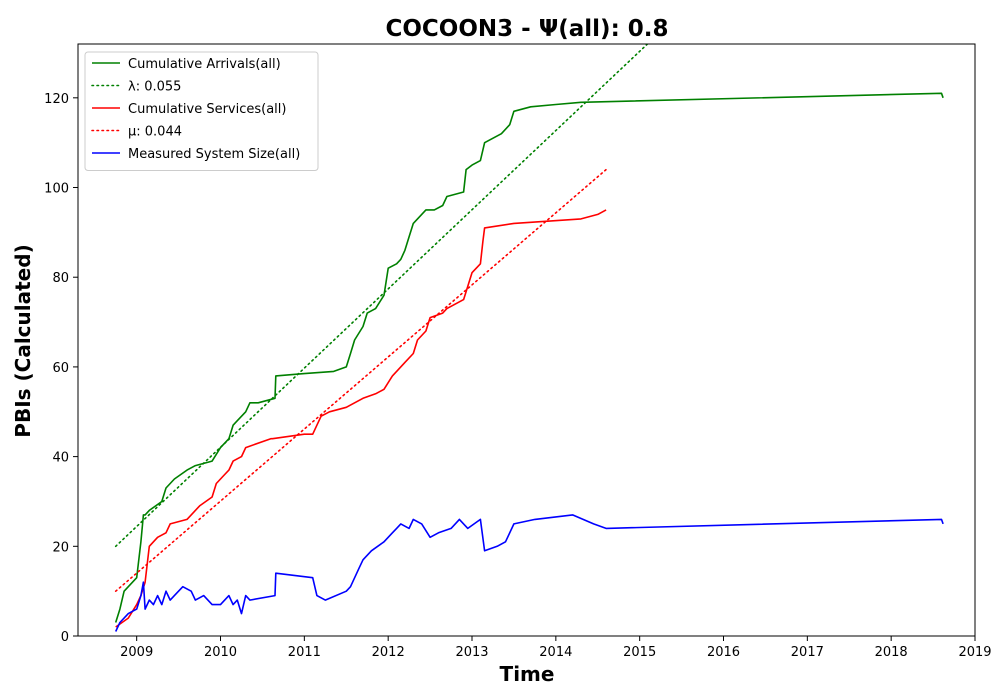  I want to click on y-tick-label-4: 80, so click(60, 278).